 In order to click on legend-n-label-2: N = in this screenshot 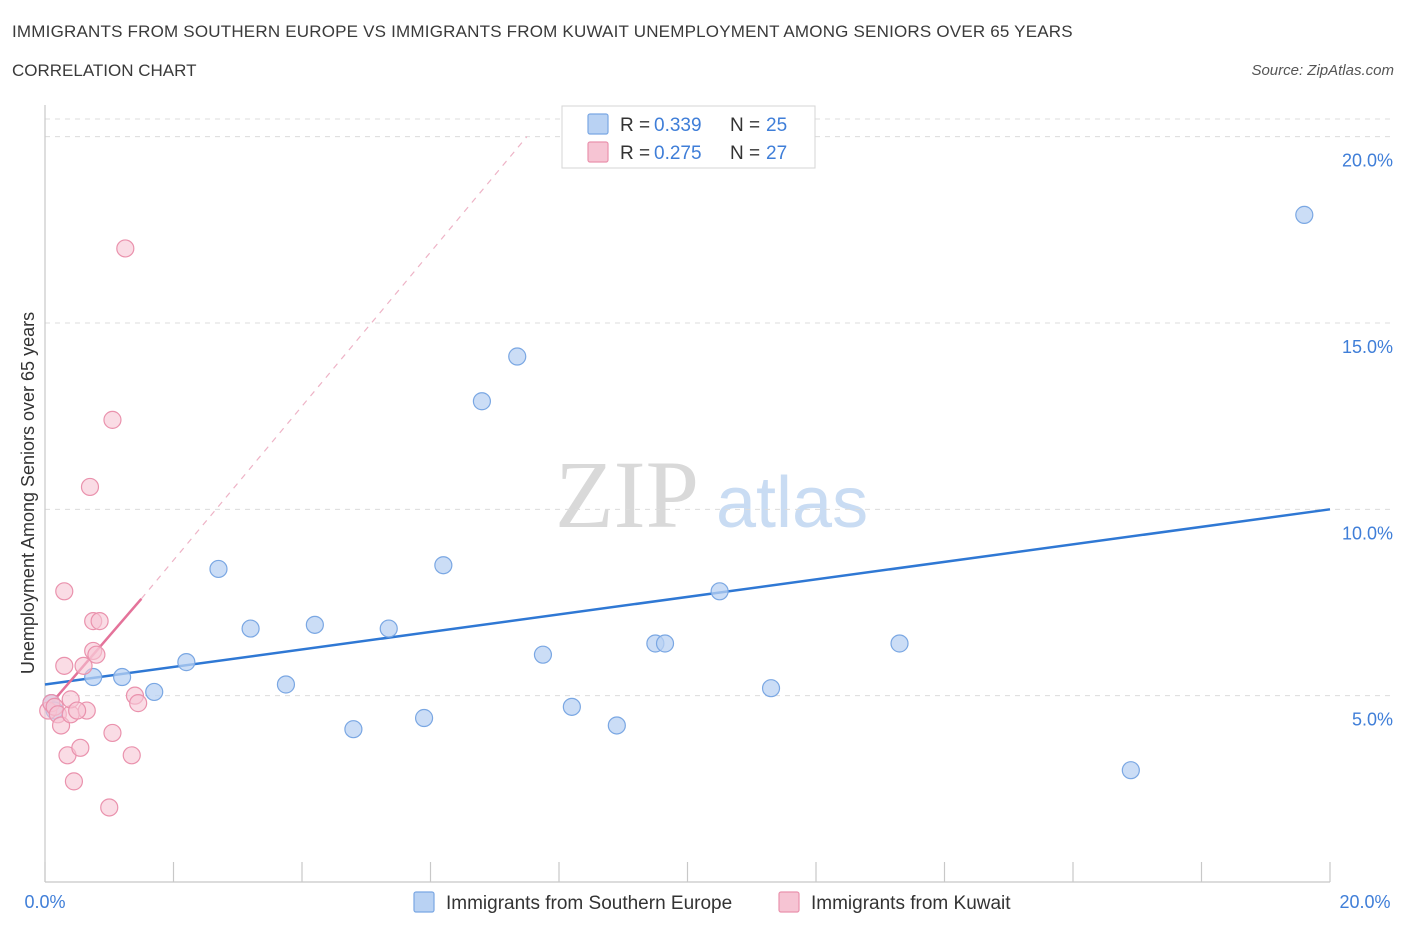, I will do `click(745, 153)`.